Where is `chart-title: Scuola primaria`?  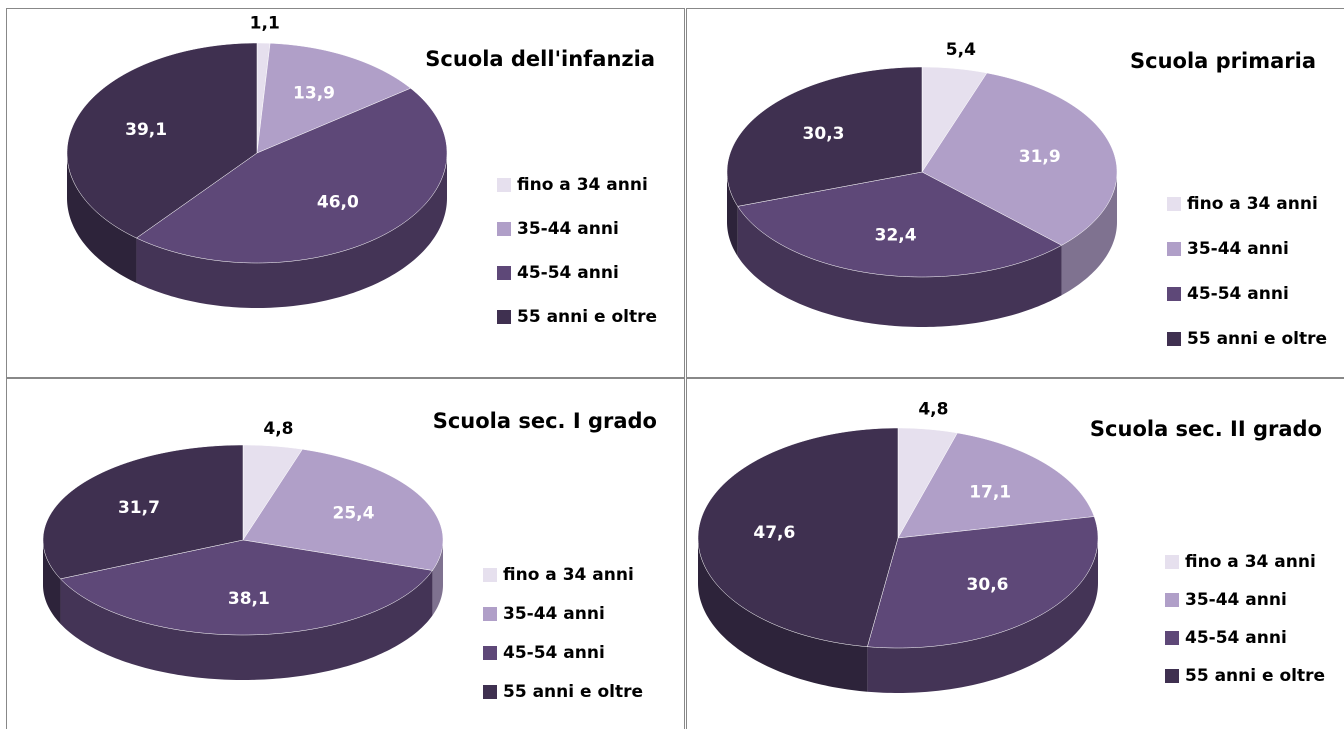
chart-title: Scuola primaria is located at coordinates (1223, 61).